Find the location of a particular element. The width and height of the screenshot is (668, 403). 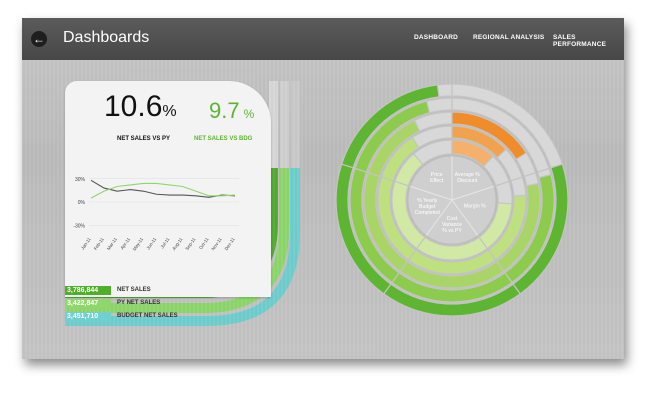

legend-value: 3,786,844 is located at coordinates (83, 290).